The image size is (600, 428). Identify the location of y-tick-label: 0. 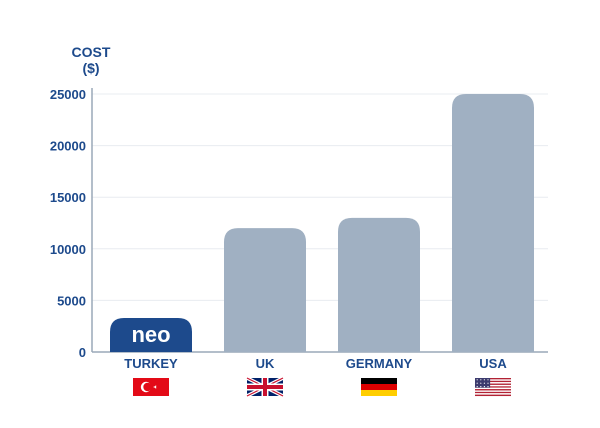
(82, 352).